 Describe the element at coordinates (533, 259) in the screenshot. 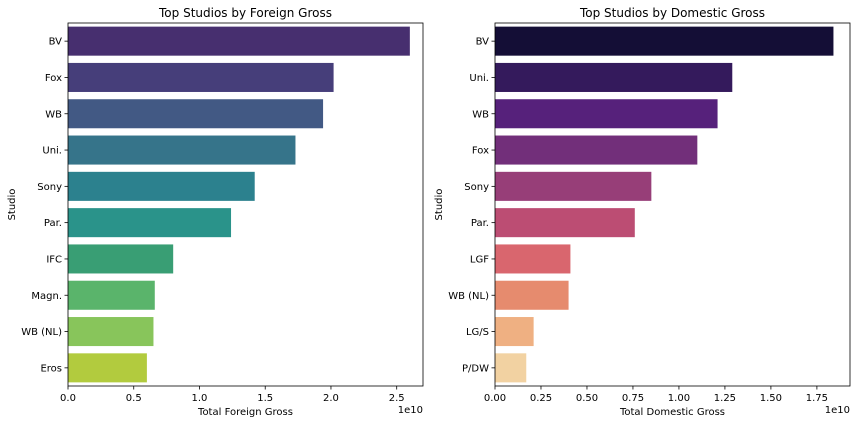

I see `bar-LGF` at that location.